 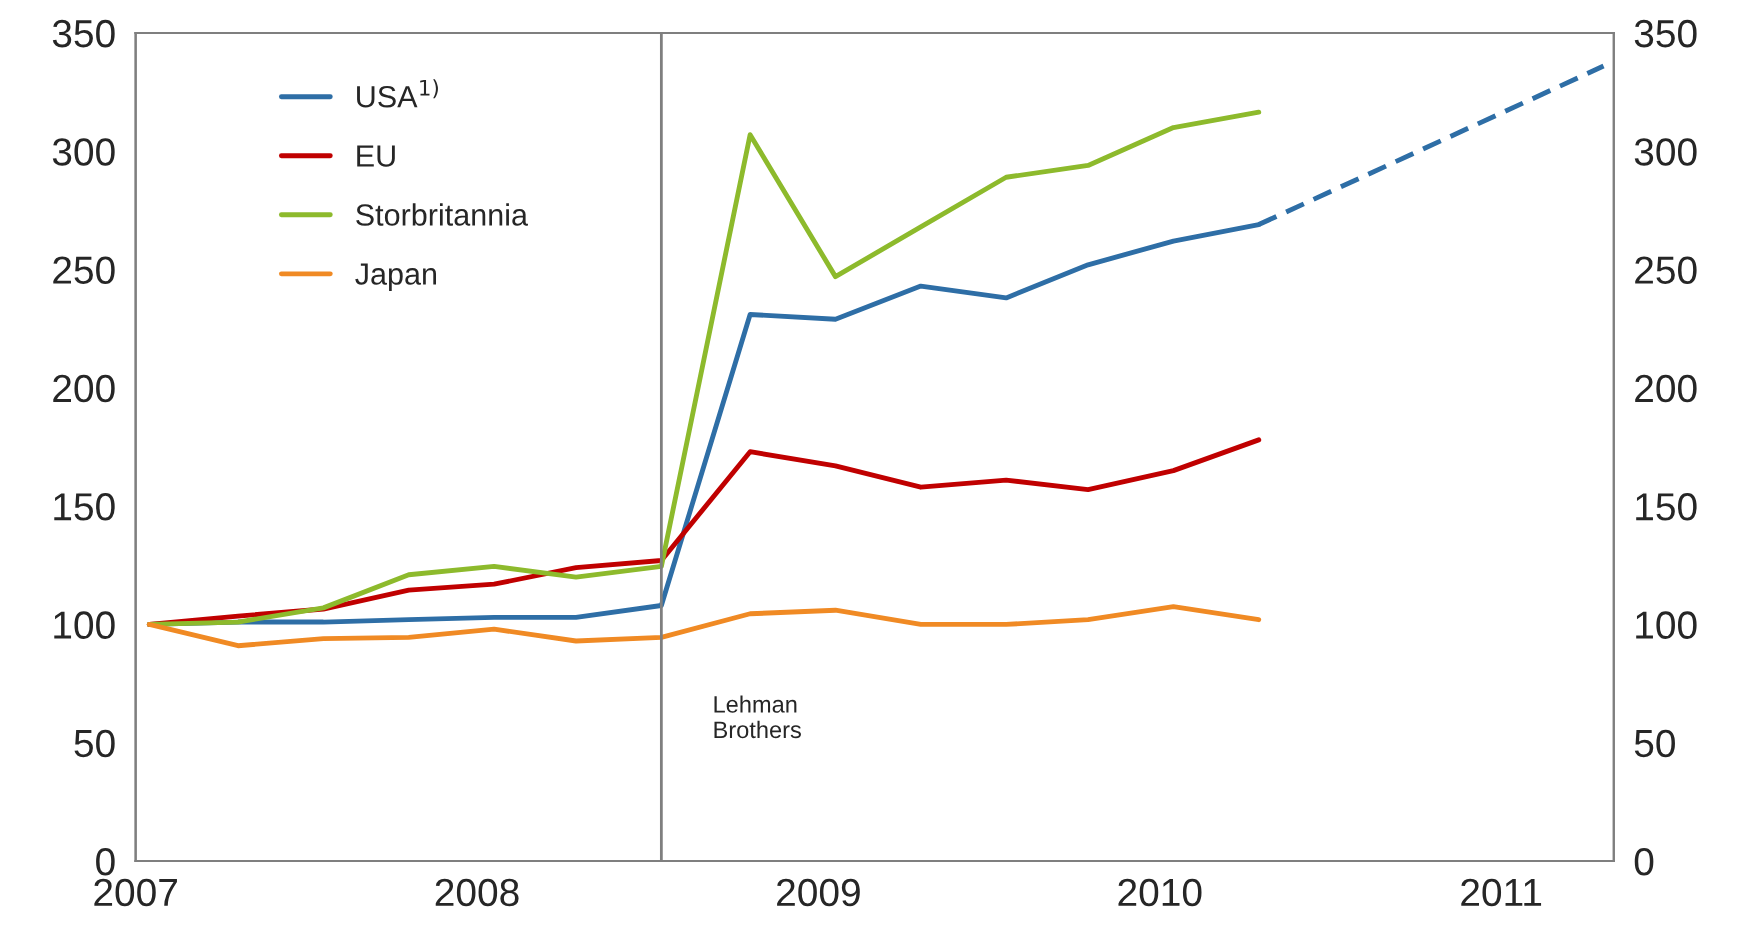 What do you see at coordinates (1665, 152) in the screenshot?
I see `y2-tick-label: 300` at bounding box center [1665, 152].